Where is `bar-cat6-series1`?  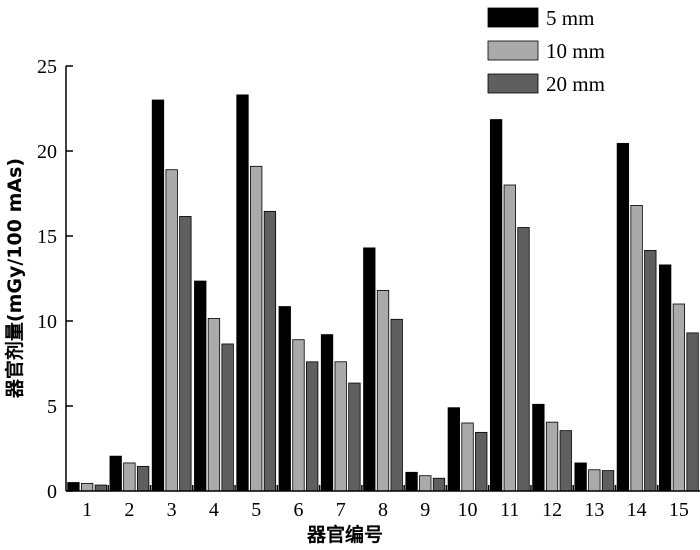
bar-cat6-series1 is located at coordinates (284, 399).